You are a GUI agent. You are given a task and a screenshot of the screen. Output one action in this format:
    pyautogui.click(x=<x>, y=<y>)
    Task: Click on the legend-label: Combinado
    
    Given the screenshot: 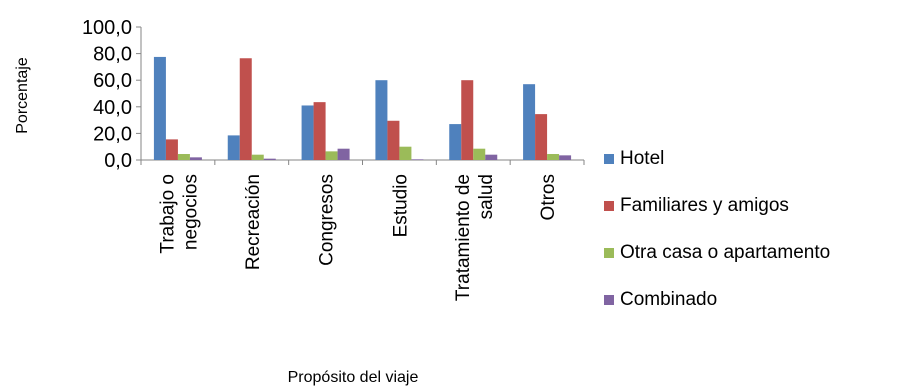 What is the action you would take?
    pyautogui.click(x=669, y=299)
    